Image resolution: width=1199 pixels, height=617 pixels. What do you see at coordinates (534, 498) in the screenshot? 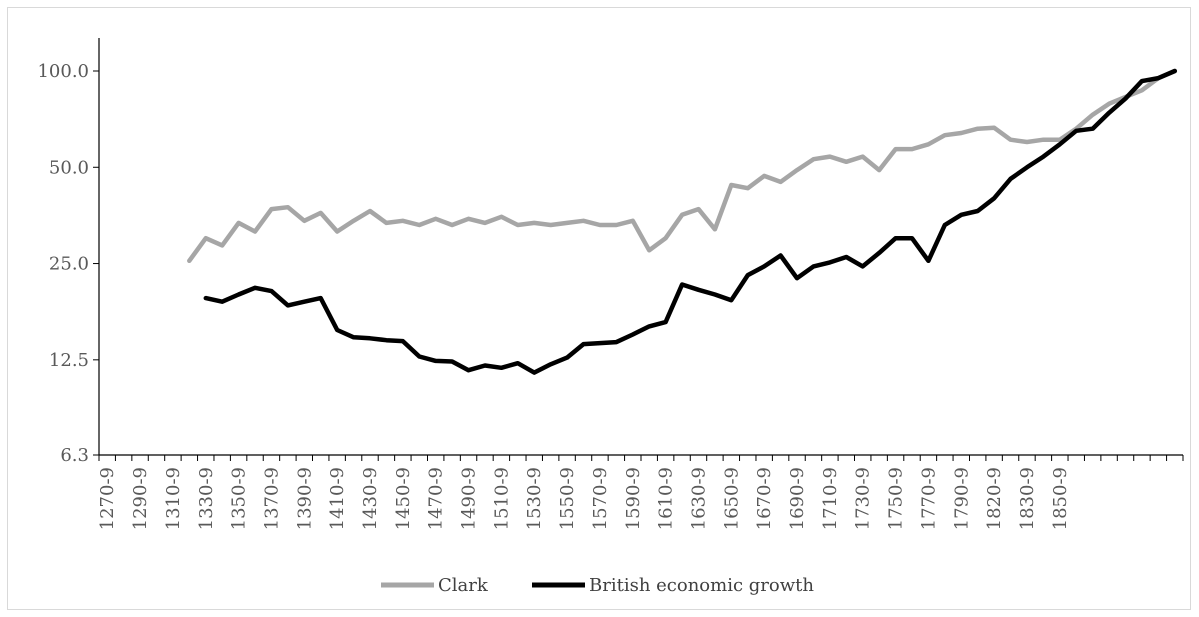
I see `x-tick-label: 1530-9` at bounding box center [534, 498].